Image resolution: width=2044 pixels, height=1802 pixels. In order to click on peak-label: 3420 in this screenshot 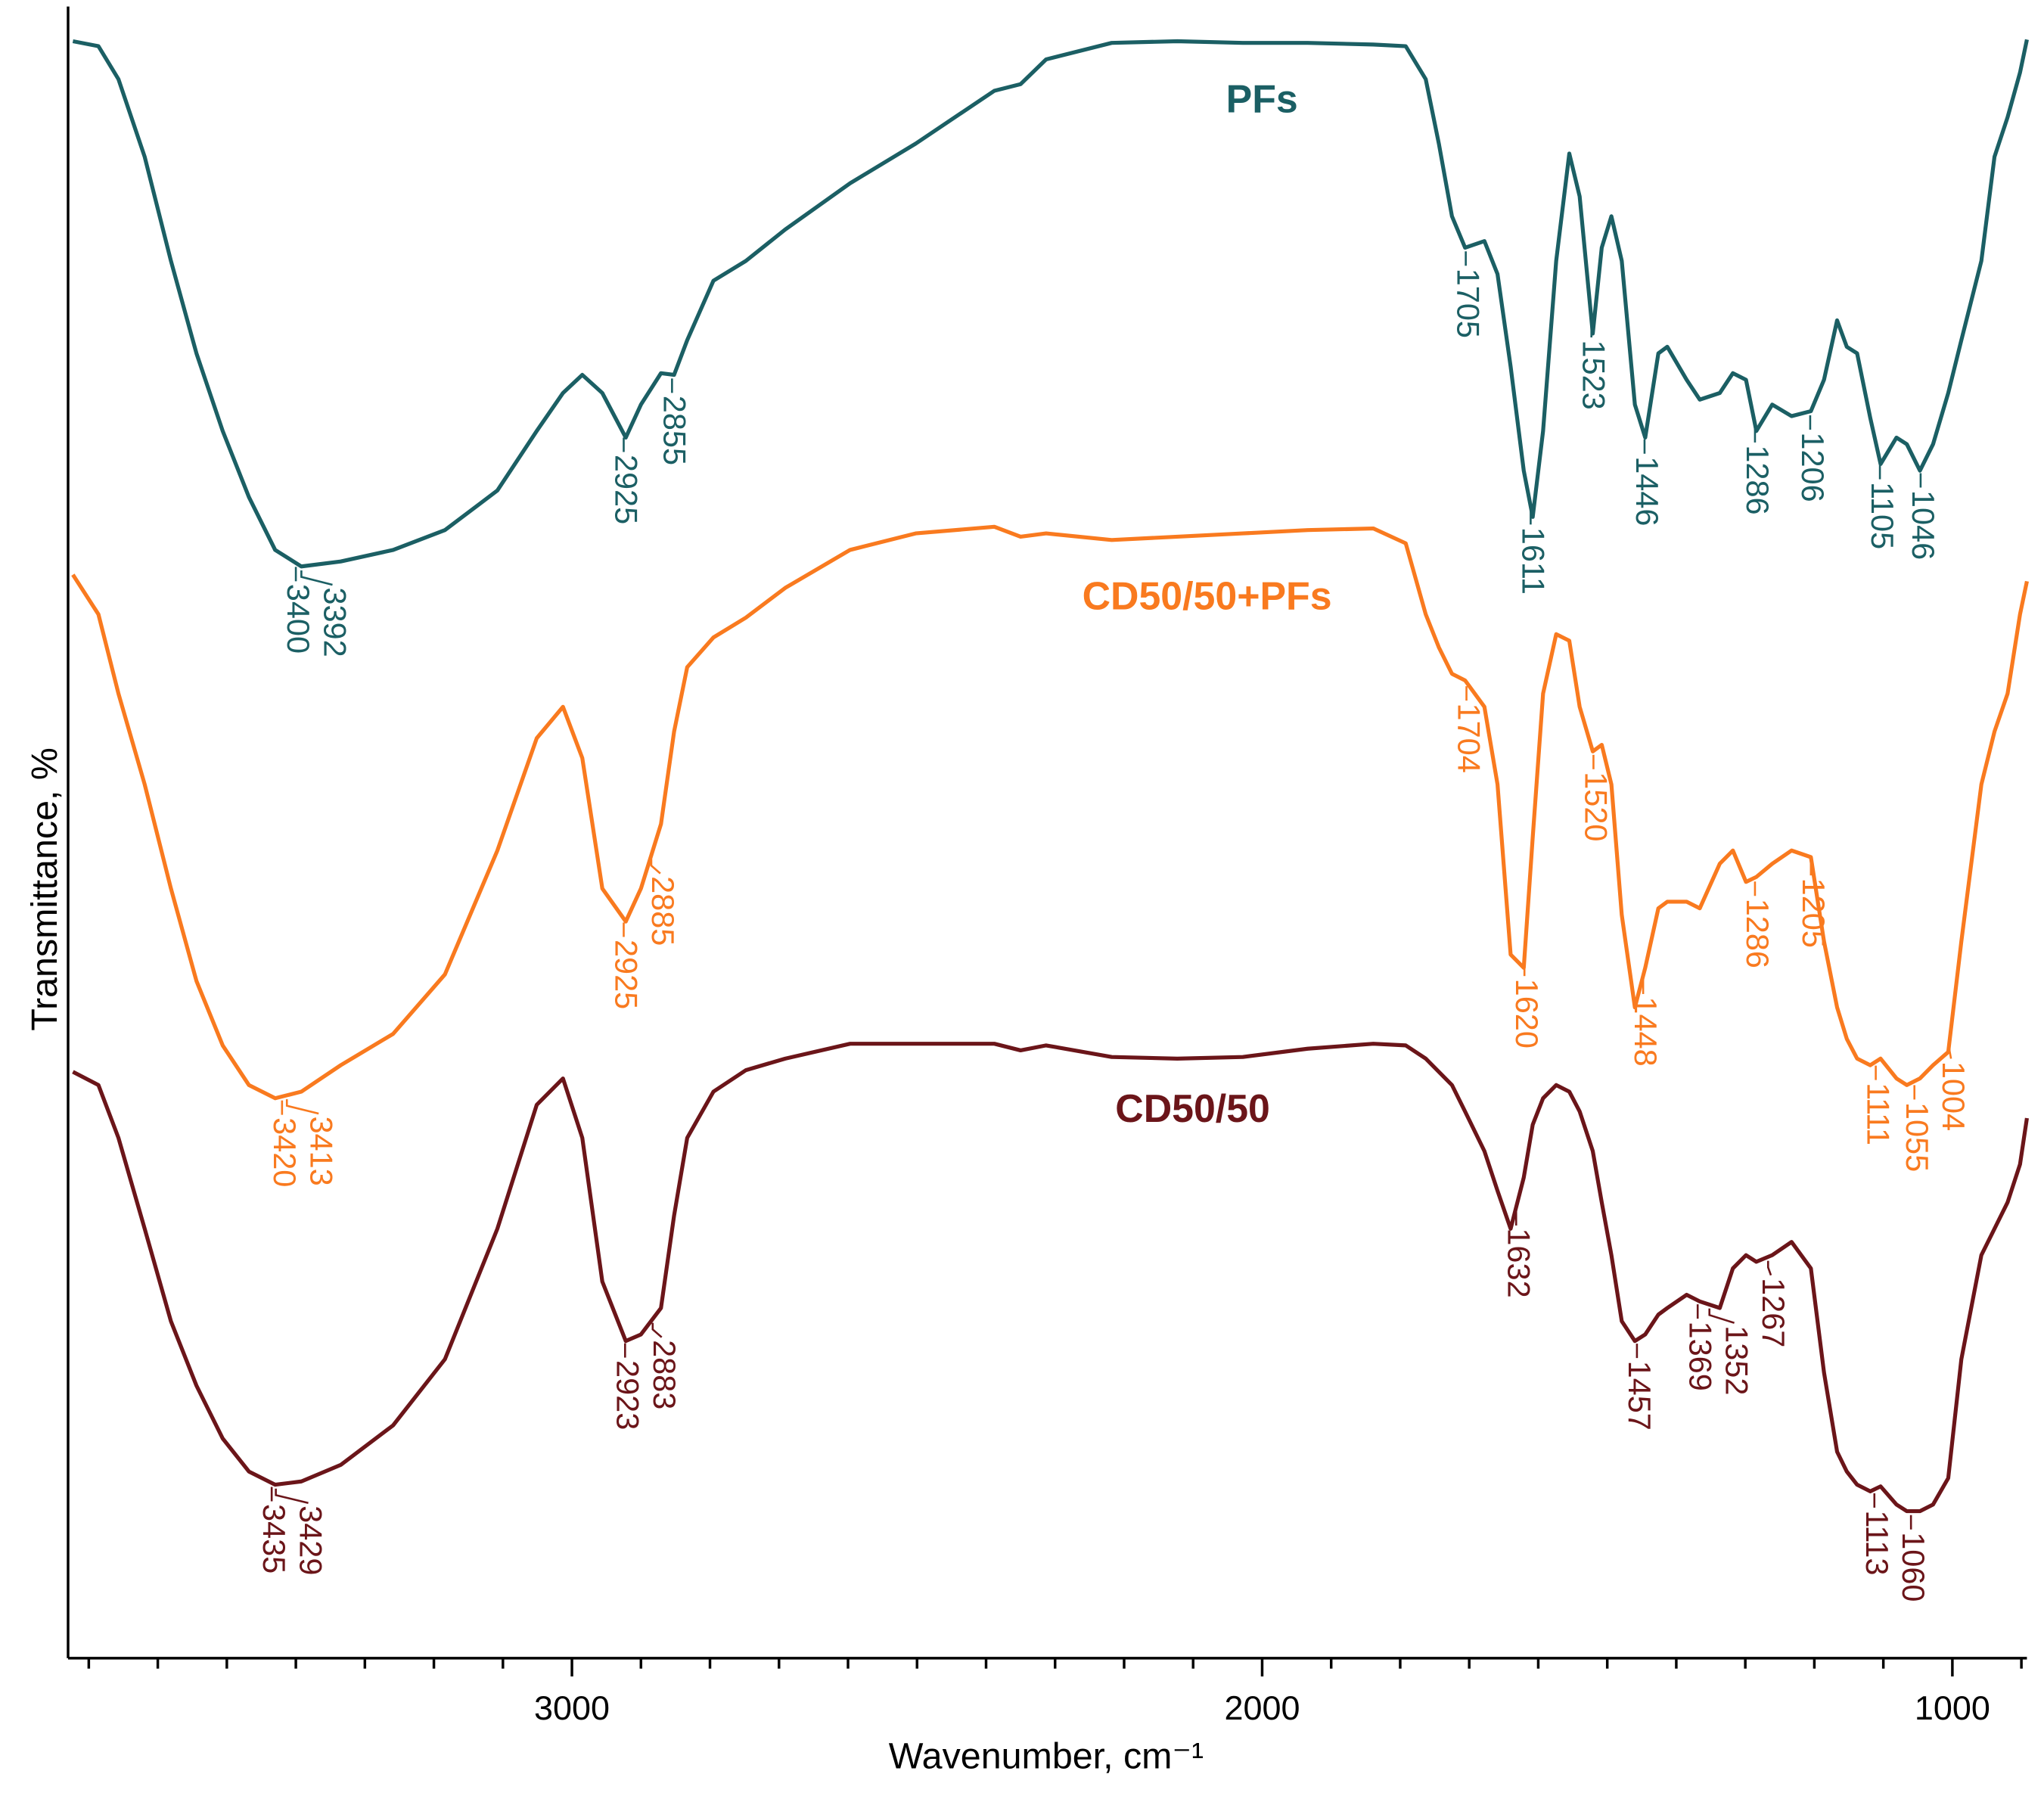, I will do `click(285, 1152)`.